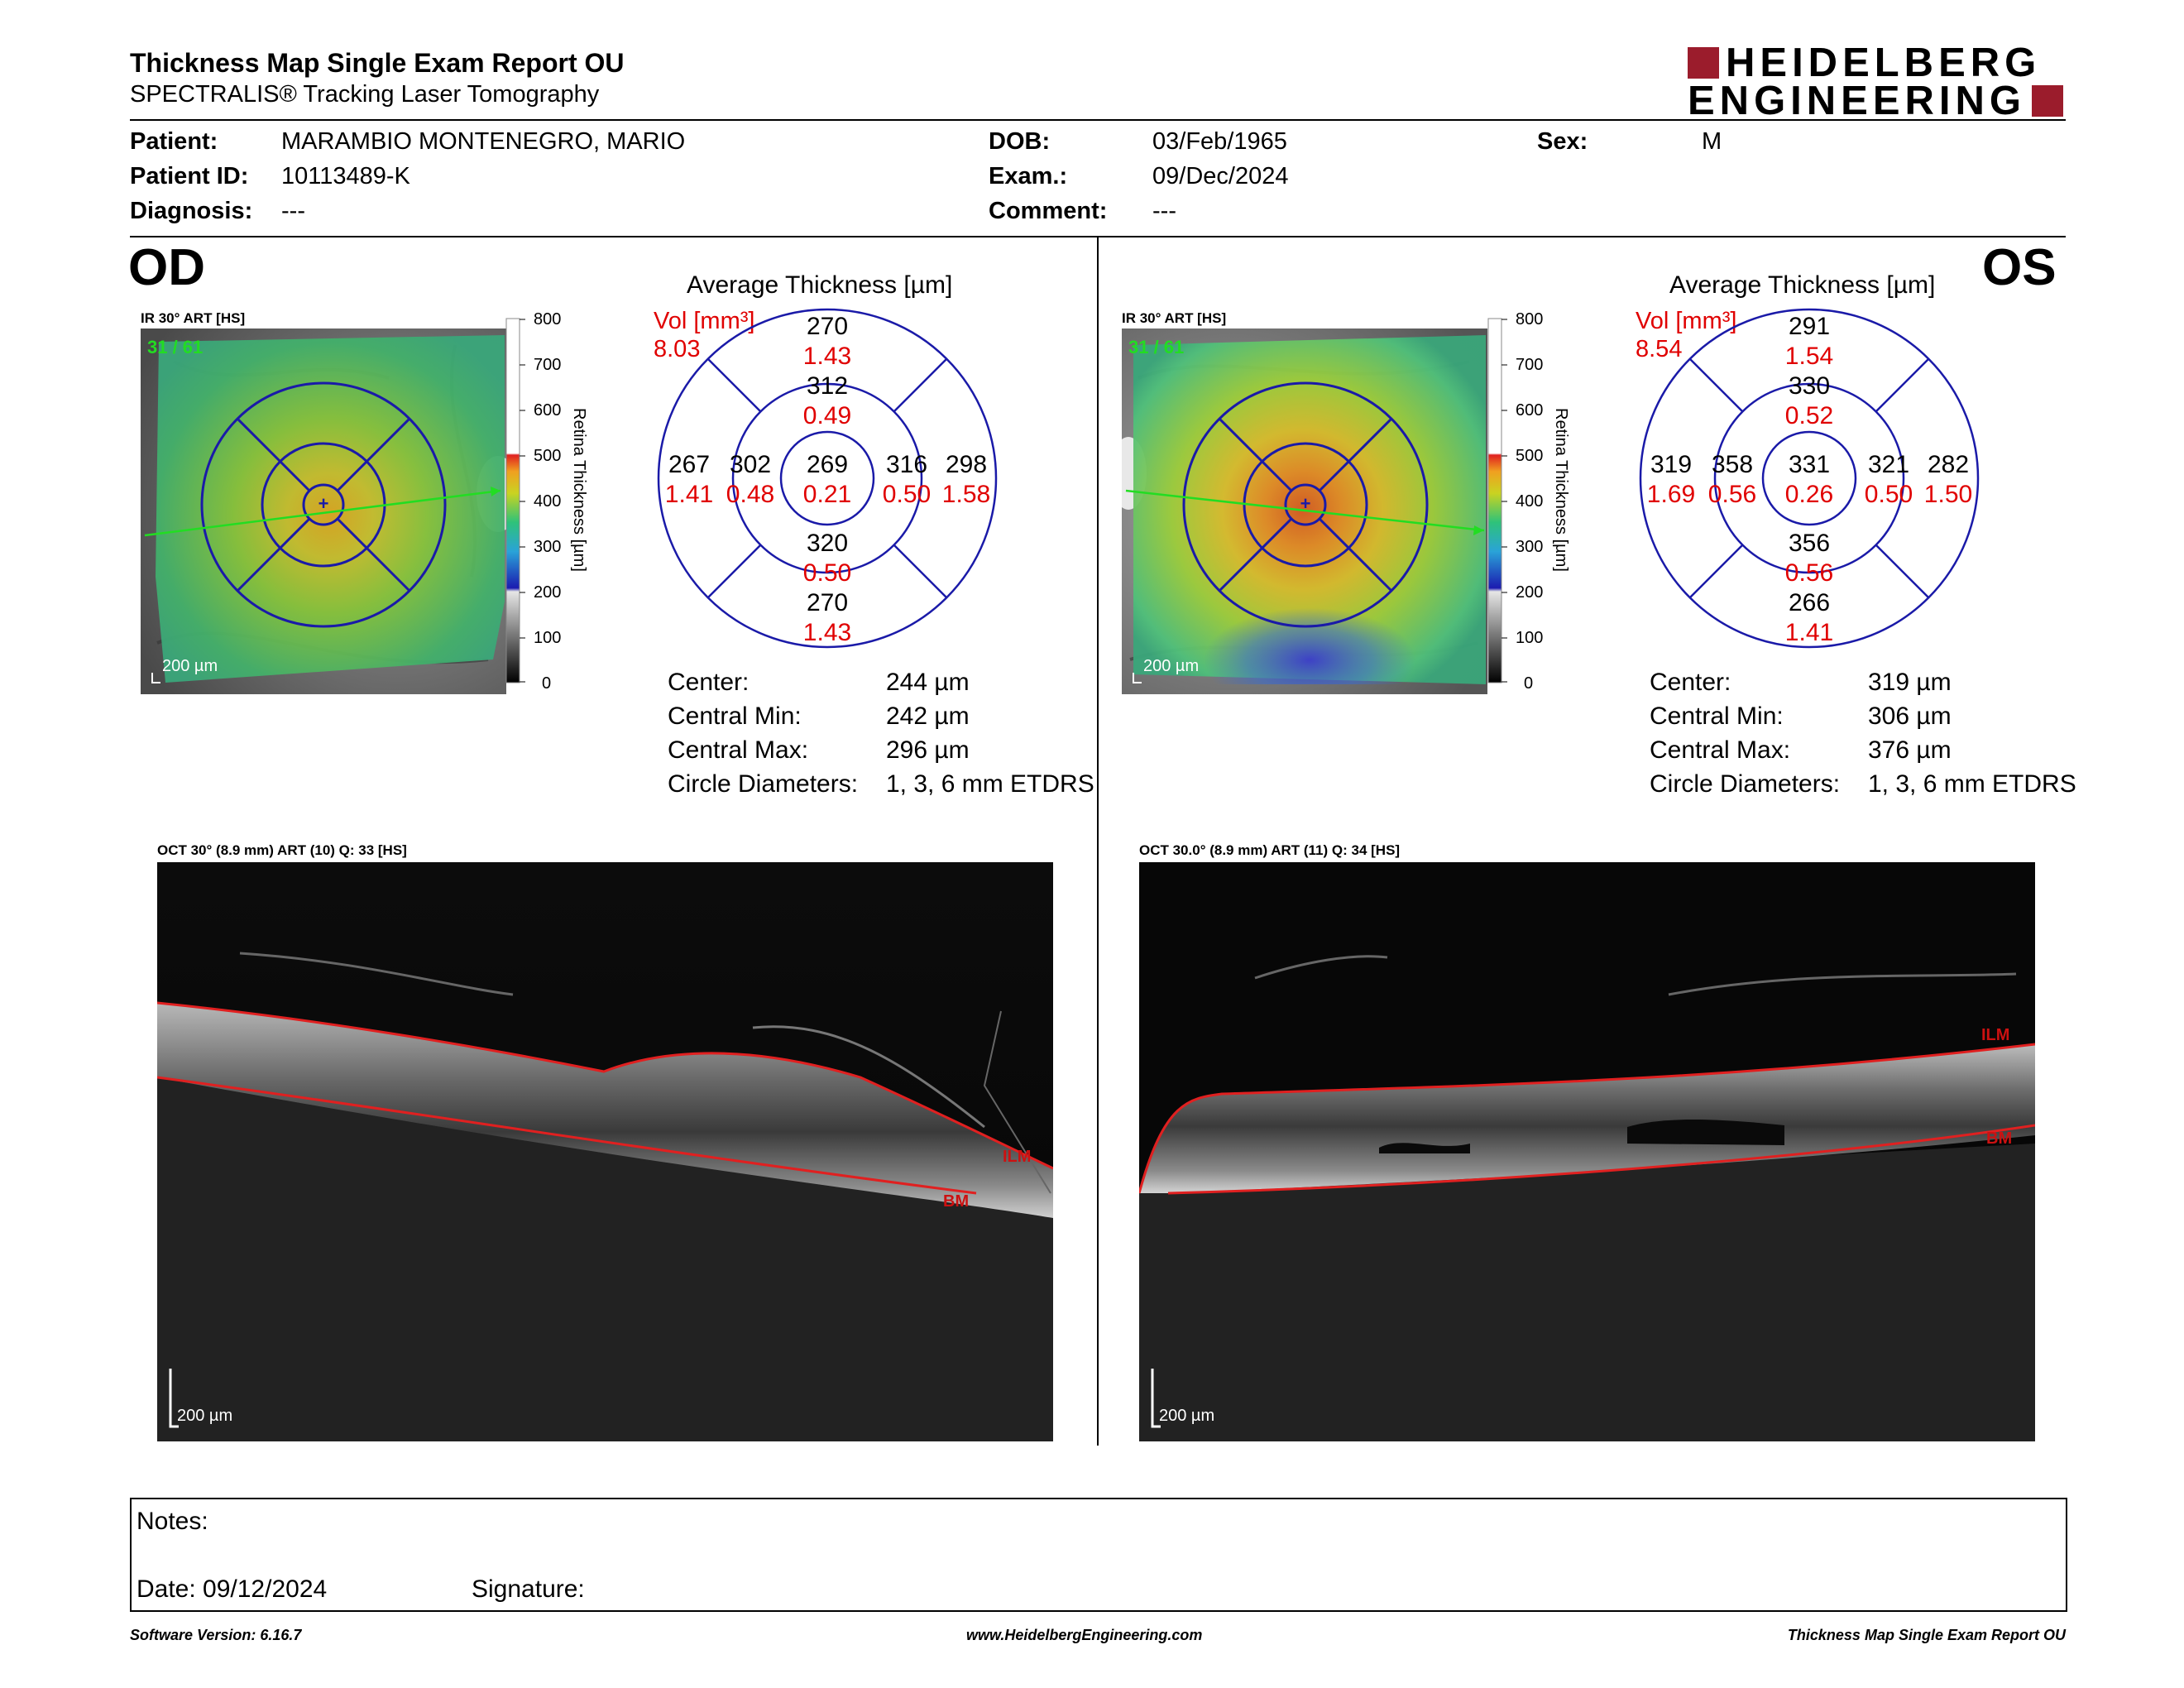 The width and height of the screenshot is (2184, 1688). Describe the element at coordinates (330, 509) in the screenshot. I see `od-heatmap-overlay` at that location.